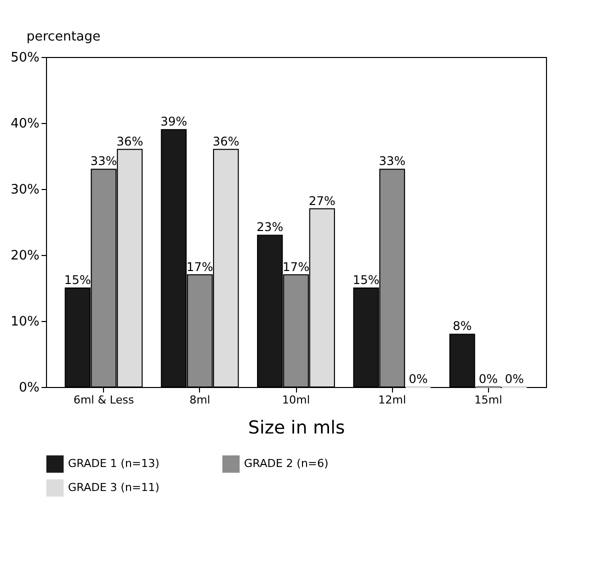  Describe the element at coordinates (25, 322) in the screenshot. I see `y-tick-label: 10%` at that location.